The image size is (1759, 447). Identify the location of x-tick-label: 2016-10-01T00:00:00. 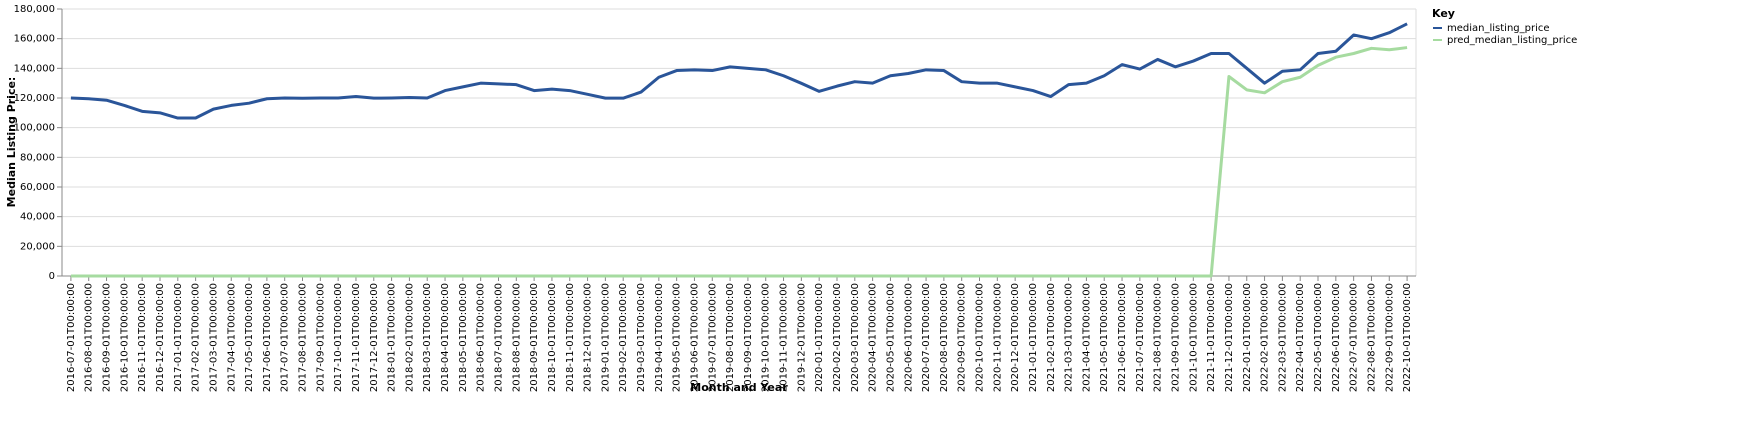
(124, 337).